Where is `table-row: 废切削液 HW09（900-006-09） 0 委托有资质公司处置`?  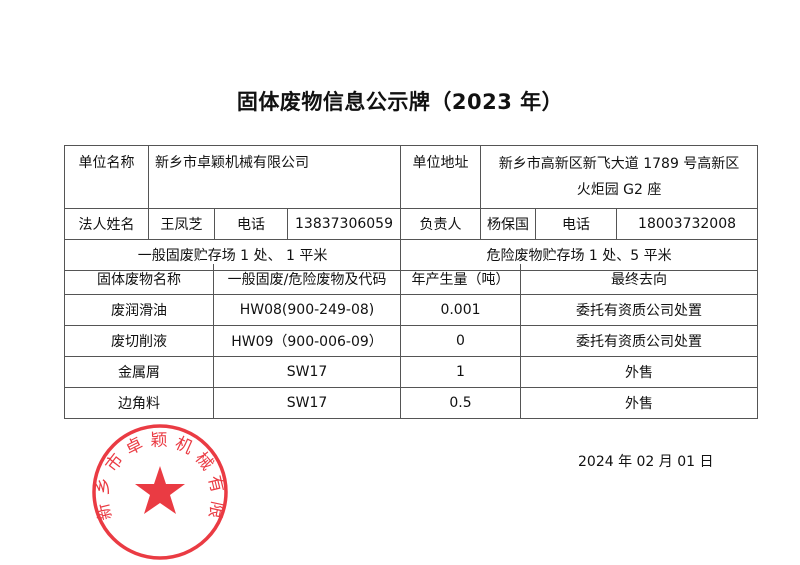
table-row: 废切削液 HW09（900-006-09） 0 委托有资质公司处置 is located at coordinates (411, 341).